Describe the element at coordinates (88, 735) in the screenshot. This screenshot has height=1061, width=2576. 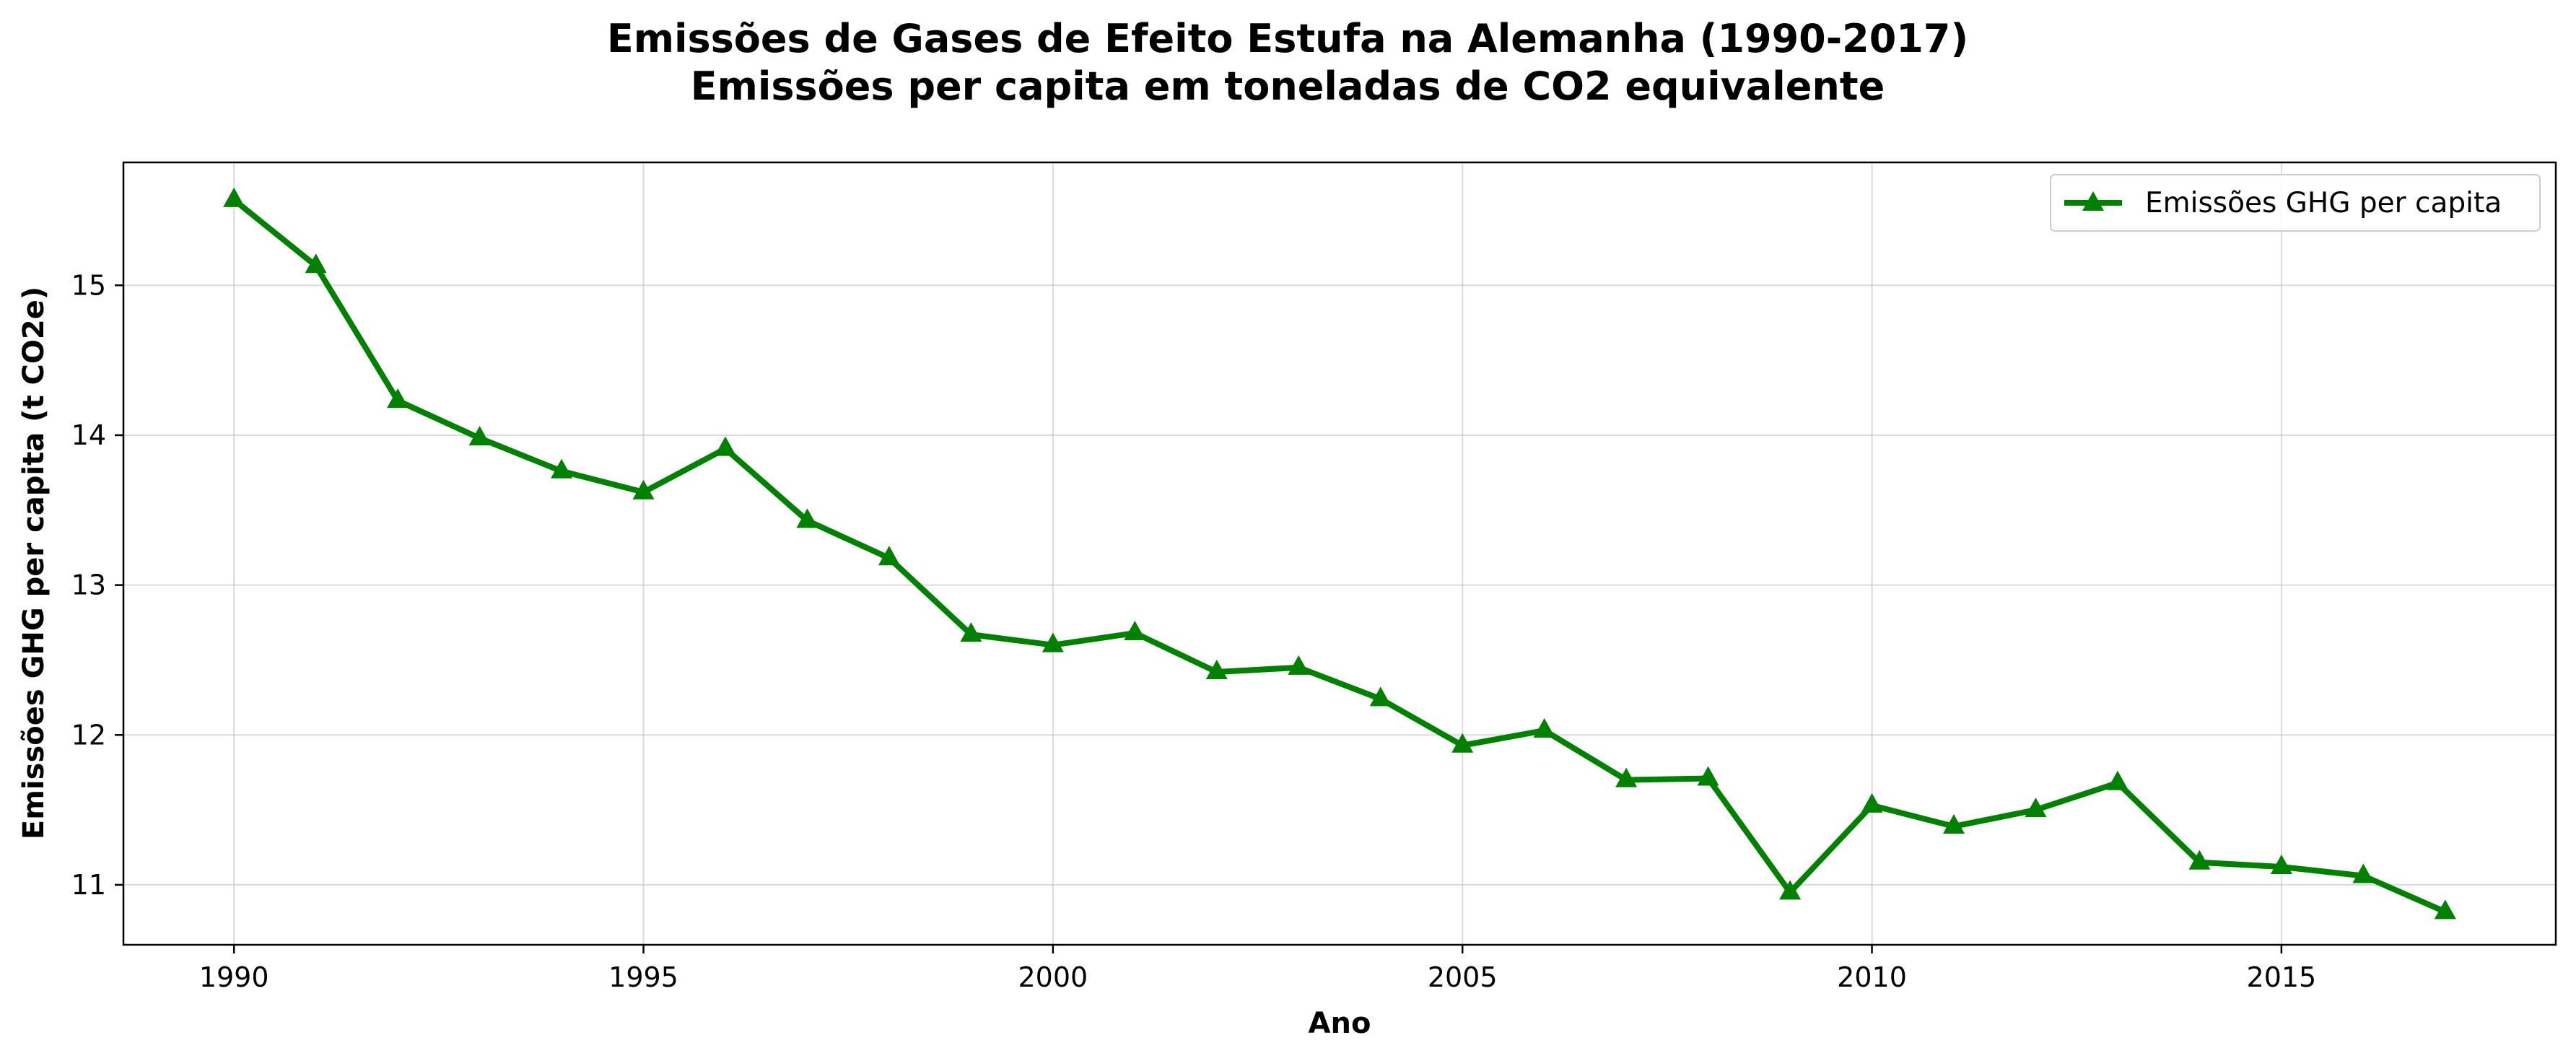
I see `y-tick-label: 12` at that location.